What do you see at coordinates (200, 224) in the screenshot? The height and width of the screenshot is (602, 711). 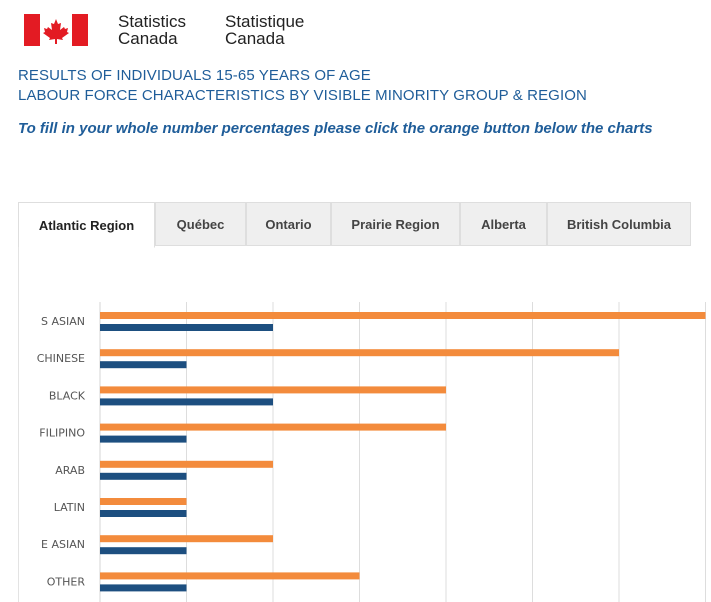 I see `tab-quebec: Québec` at bounding box center [200, 224].